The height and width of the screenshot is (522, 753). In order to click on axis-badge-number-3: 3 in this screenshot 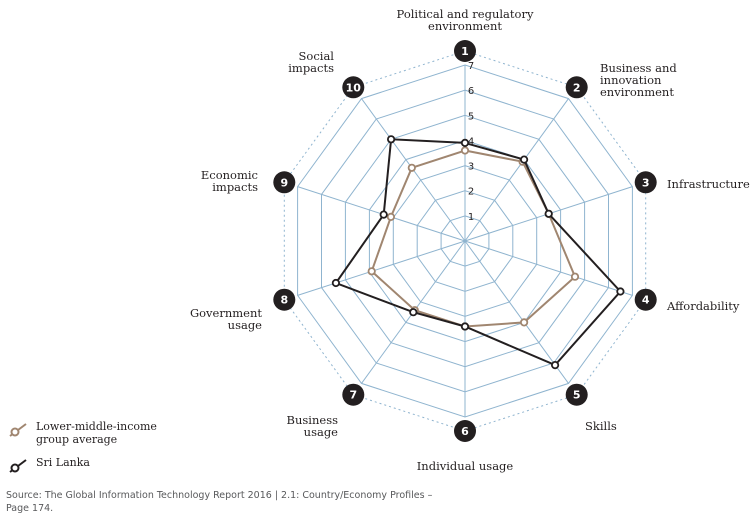, I will do `click(646, 182)`.